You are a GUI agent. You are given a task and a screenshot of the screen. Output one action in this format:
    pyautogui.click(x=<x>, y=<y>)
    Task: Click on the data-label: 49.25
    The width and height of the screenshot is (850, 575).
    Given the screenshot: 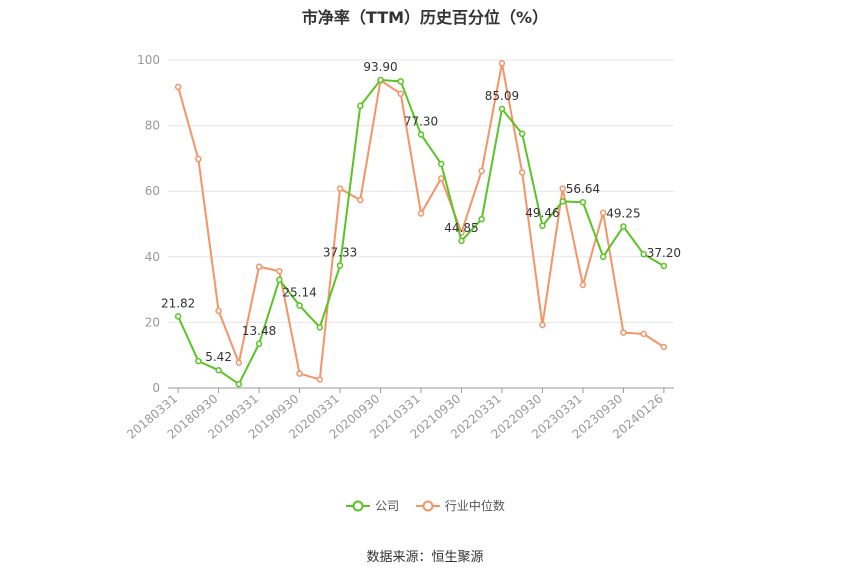 What is the action you would take?
    pyautogui.click(x=623, y=213)
    